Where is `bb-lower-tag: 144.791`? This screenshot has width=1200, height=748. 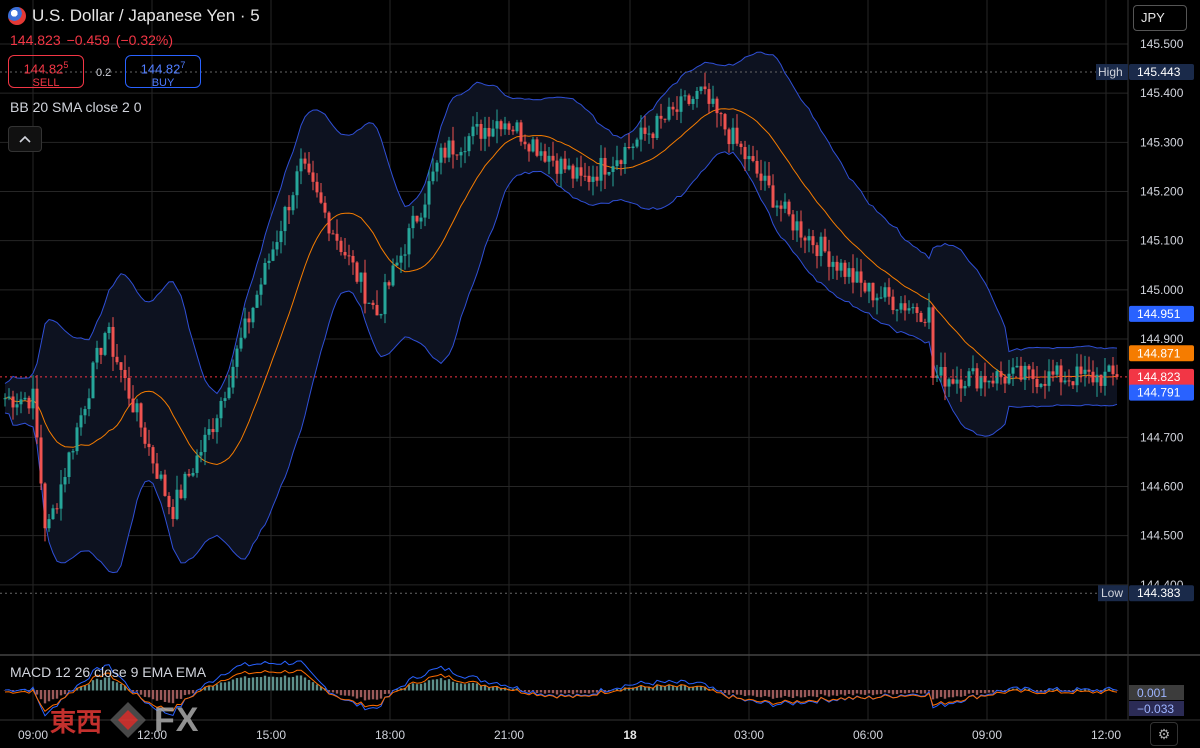
bb-lower-tag: 144.791 is located at coordinates (1159, 393).